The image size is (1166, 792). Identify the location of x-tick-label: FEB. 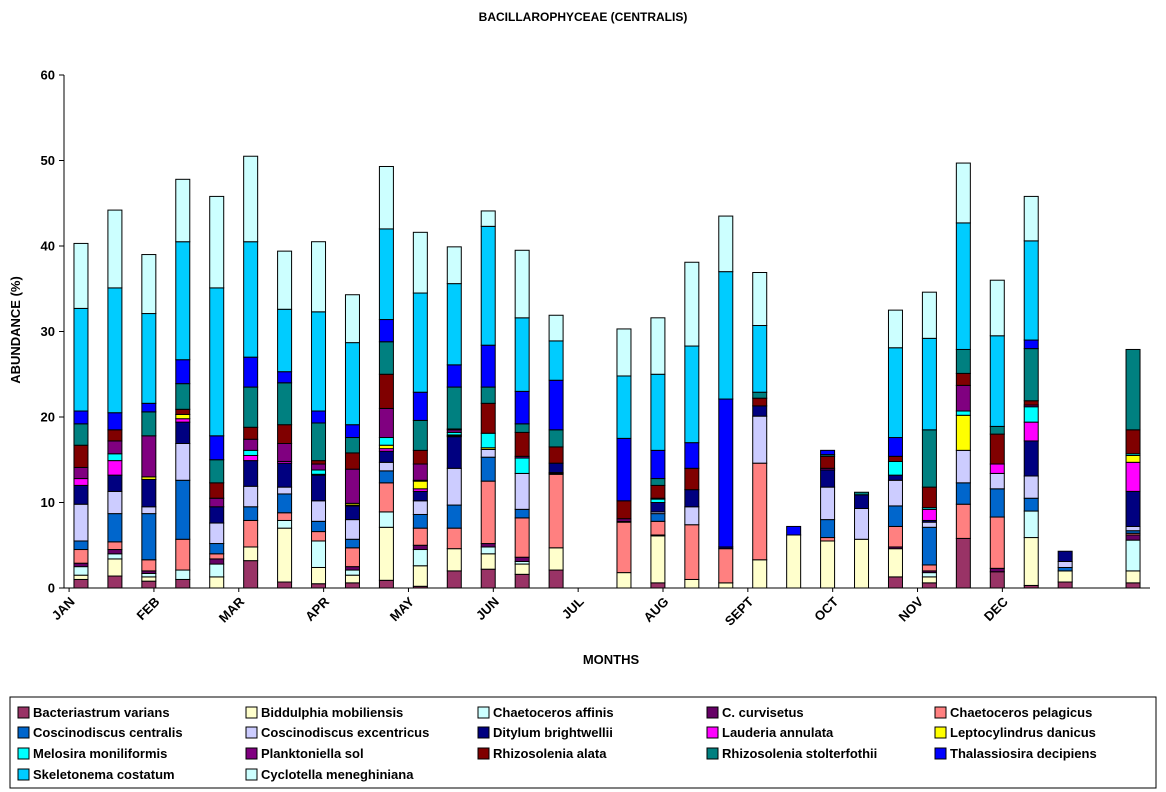
(147, 608).